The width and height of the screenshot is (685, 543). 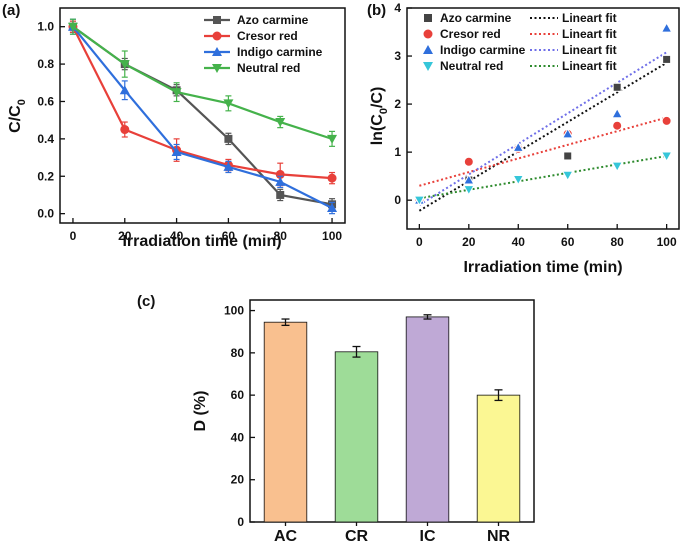 What do you see at coordinates (125, 236) in the screenshot?
I see `panel-a-x-tick-label: 20` at bounding box center [125, 236].